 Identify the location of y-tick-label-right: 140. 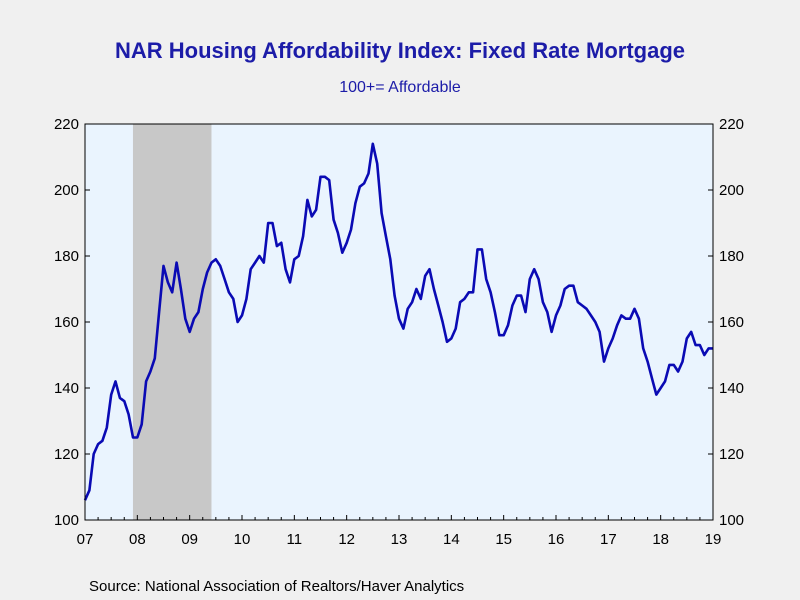
(731, 388).